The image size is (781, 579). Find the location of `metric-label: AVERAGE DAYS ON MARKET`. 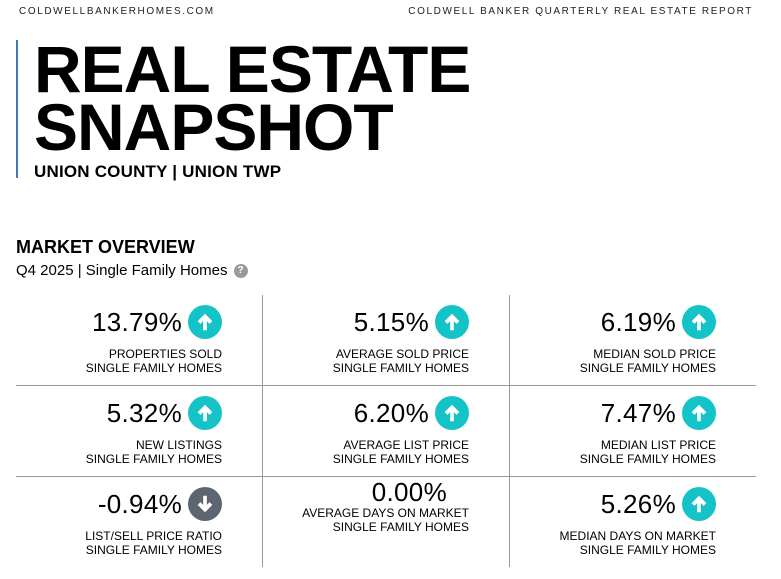

metric-label: AVERAGE DAYS ON MARKET is located at coordinates (385, 513).